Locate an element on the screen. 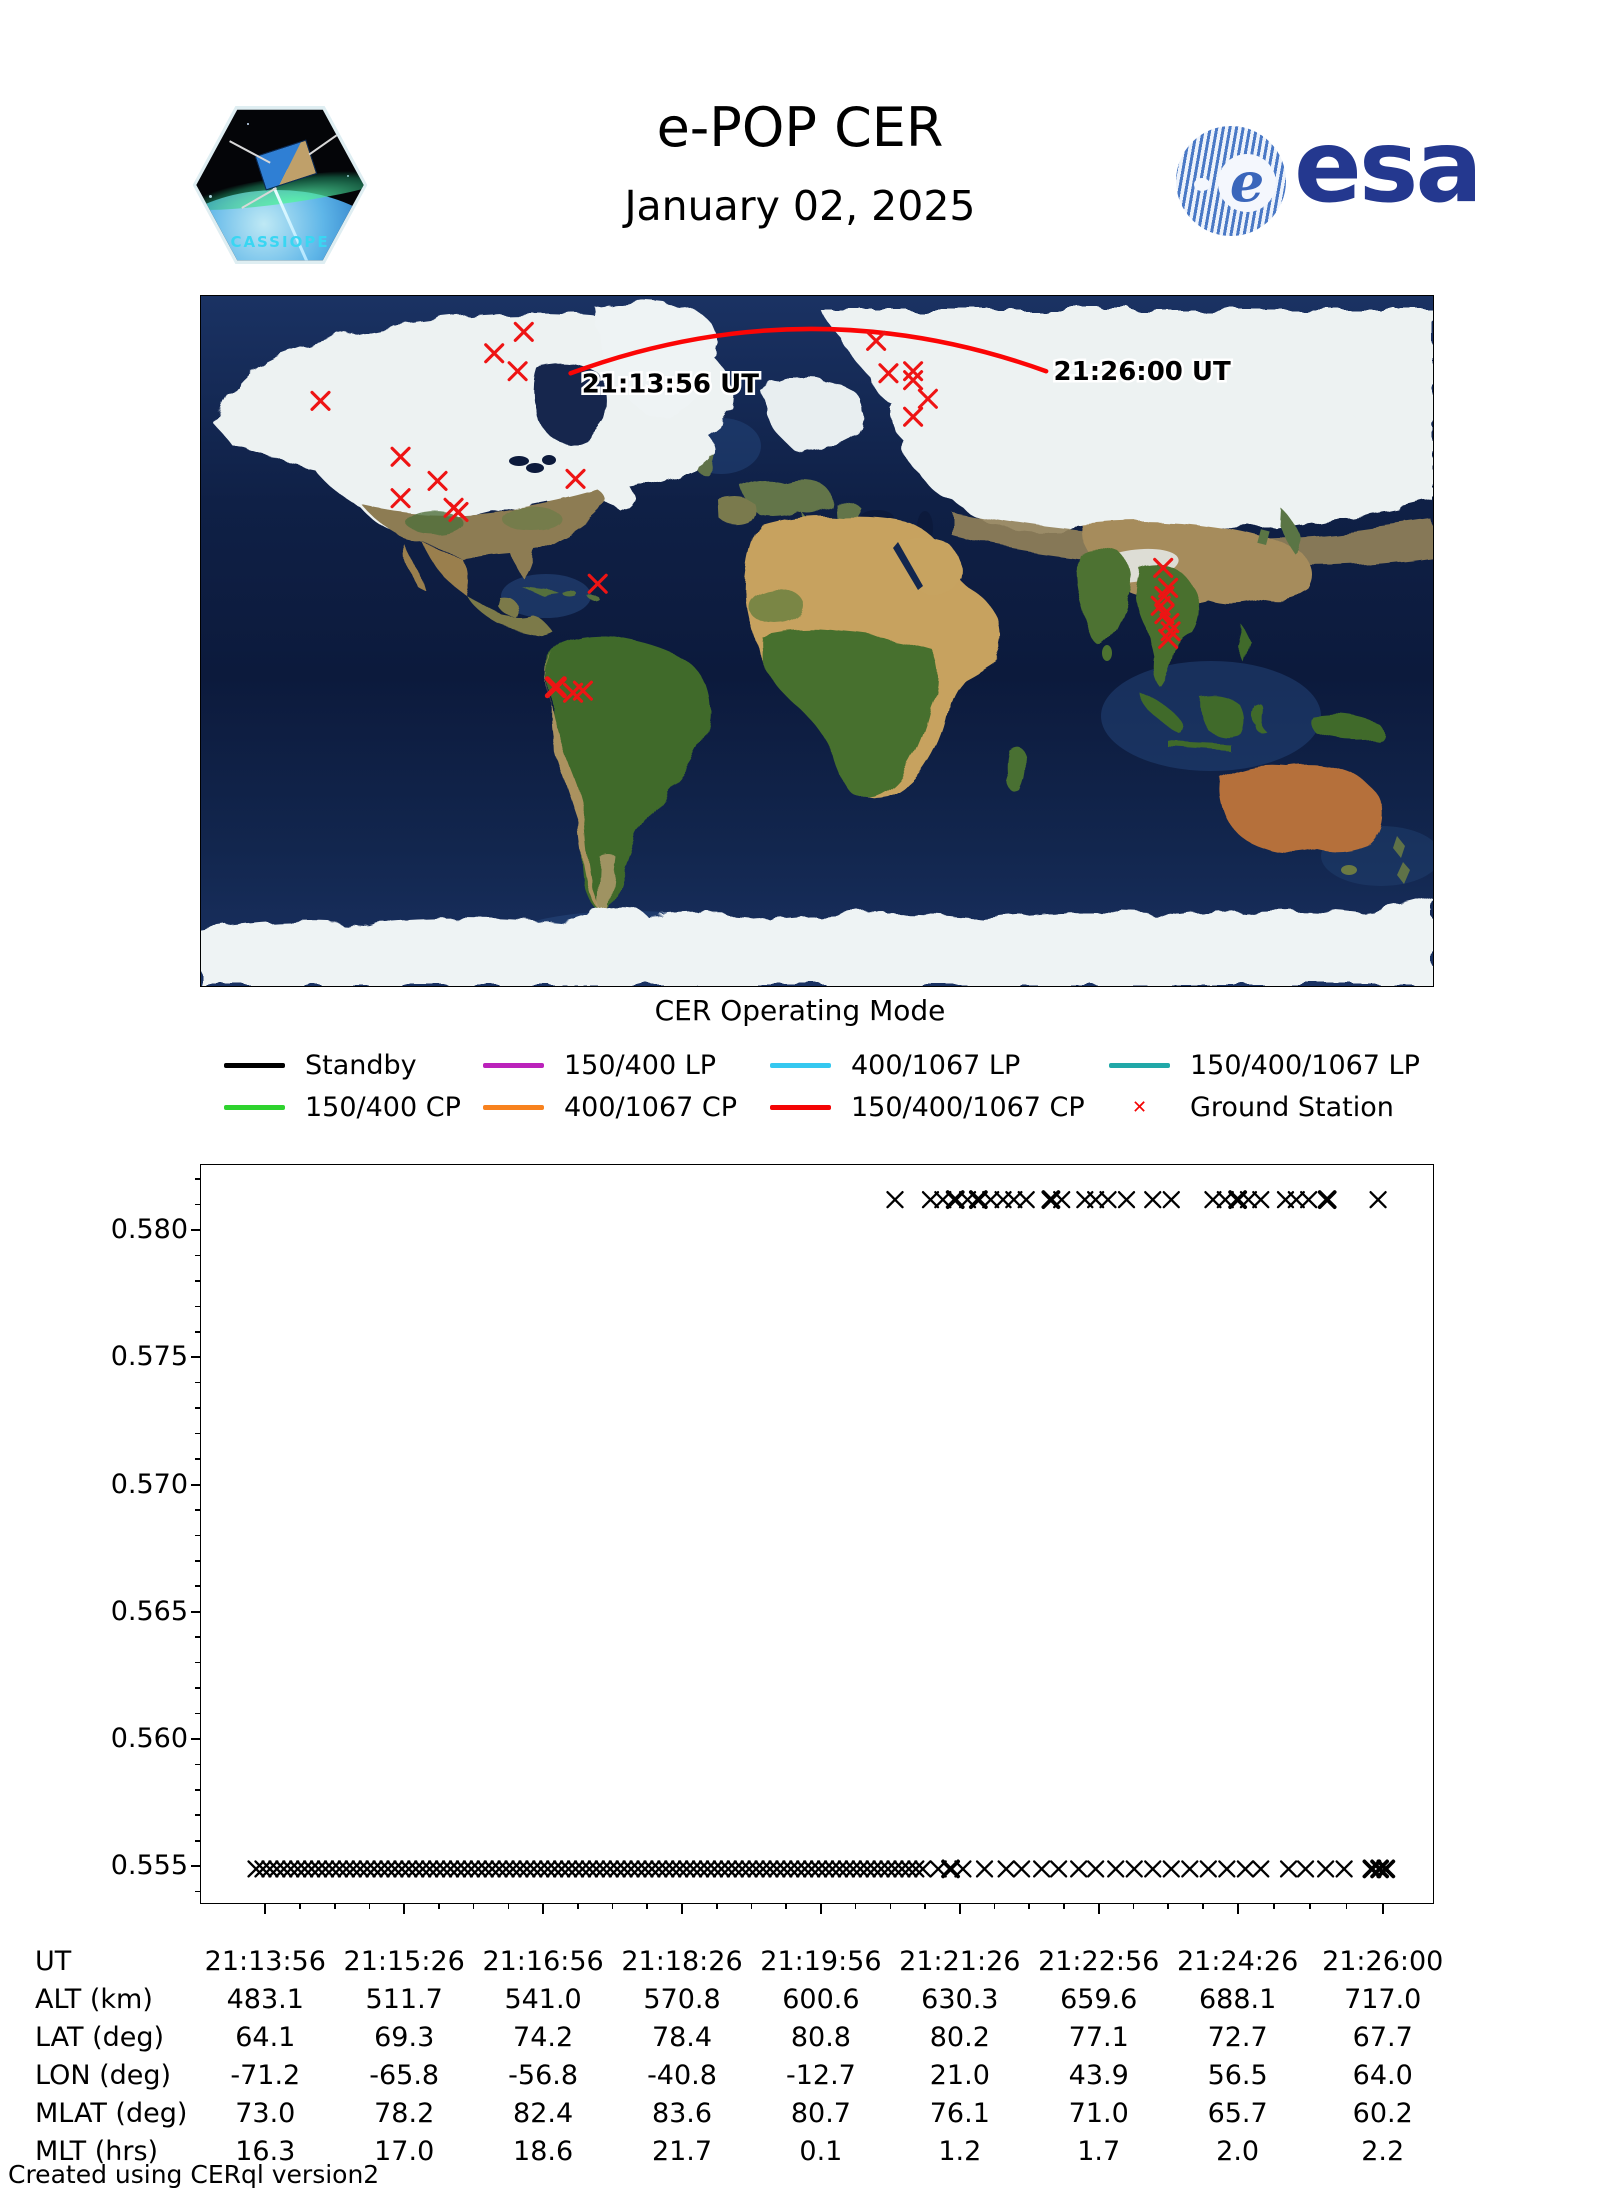  table-cell: 630.3 is located at coordinates (960, 1999).